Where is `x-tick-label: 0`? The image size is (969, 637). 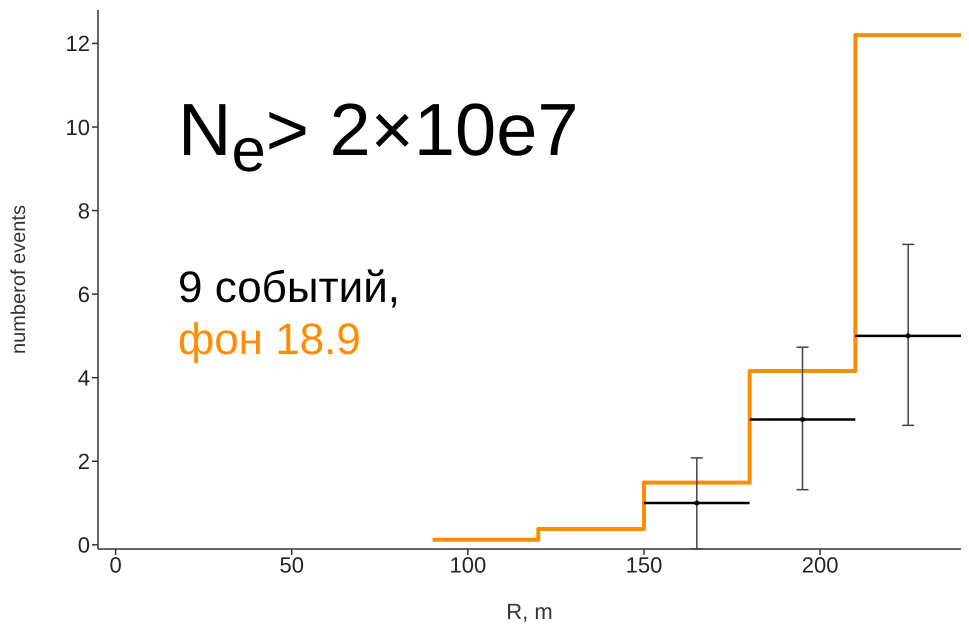
x-tick-label: 0 is located at coordinates (115, 565).